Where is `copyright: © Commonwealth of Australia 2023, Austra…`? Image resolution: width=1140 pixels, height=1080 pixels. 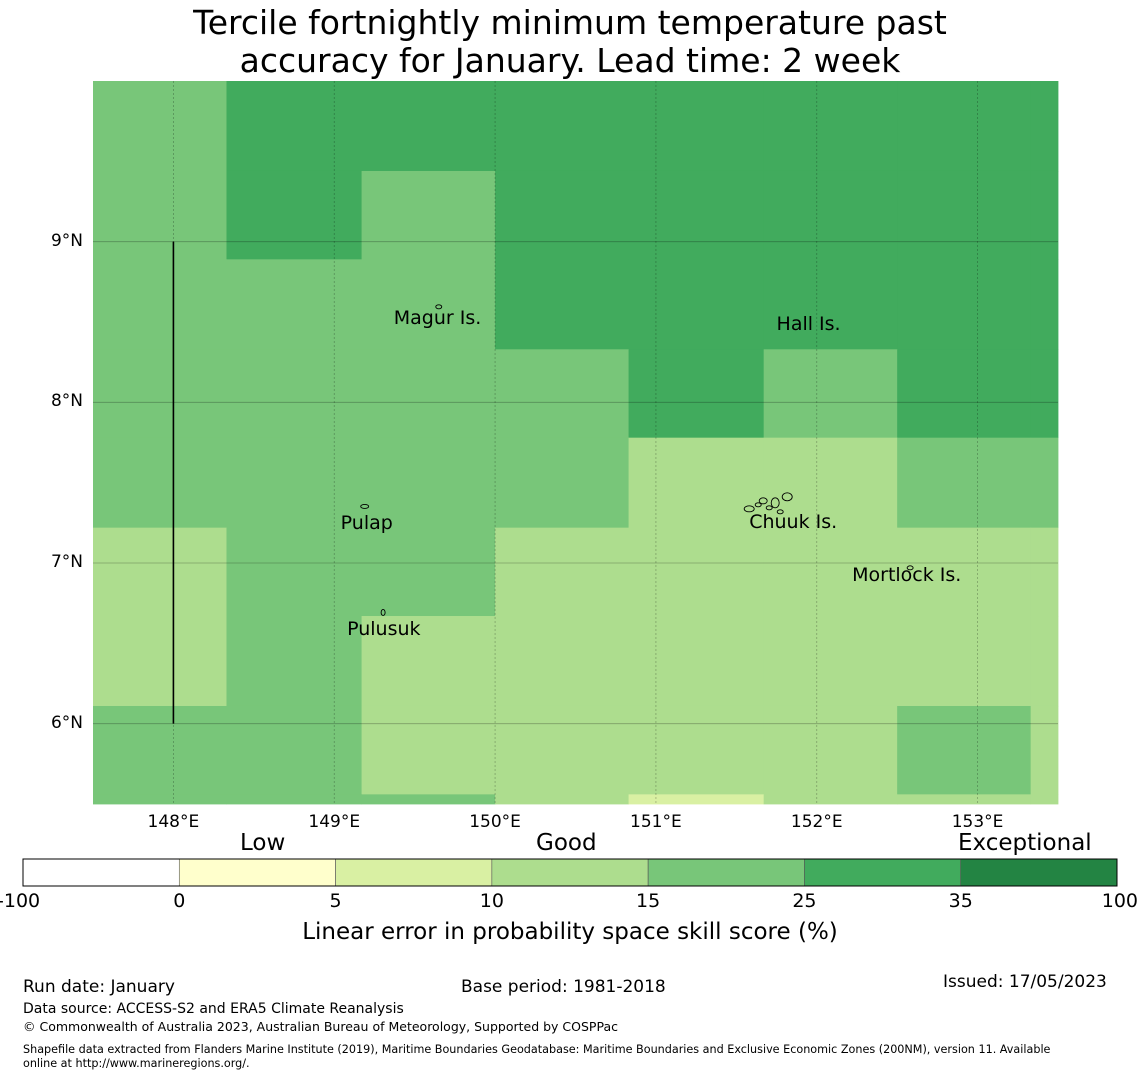
copyright: © Commonwealth of Australia 2023, Austra… is located at coordinates (320, 1026).